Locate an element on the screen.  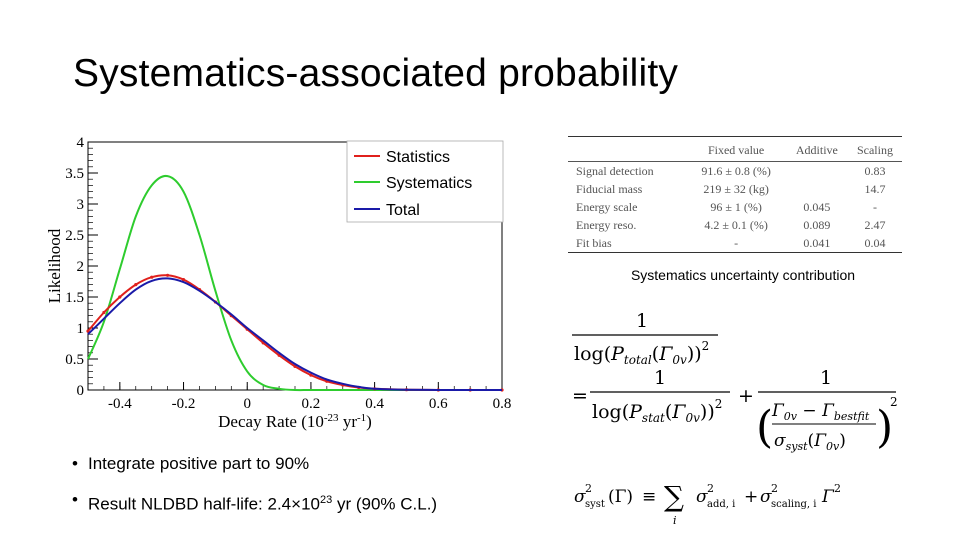
x-tick-label: 0.8 is located at coordinates (502, 404).